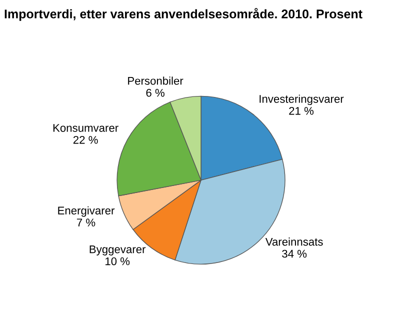  Describe the element at coordinates (86, 222) in the screenshot. I see `data-label: 7 %` at that location.